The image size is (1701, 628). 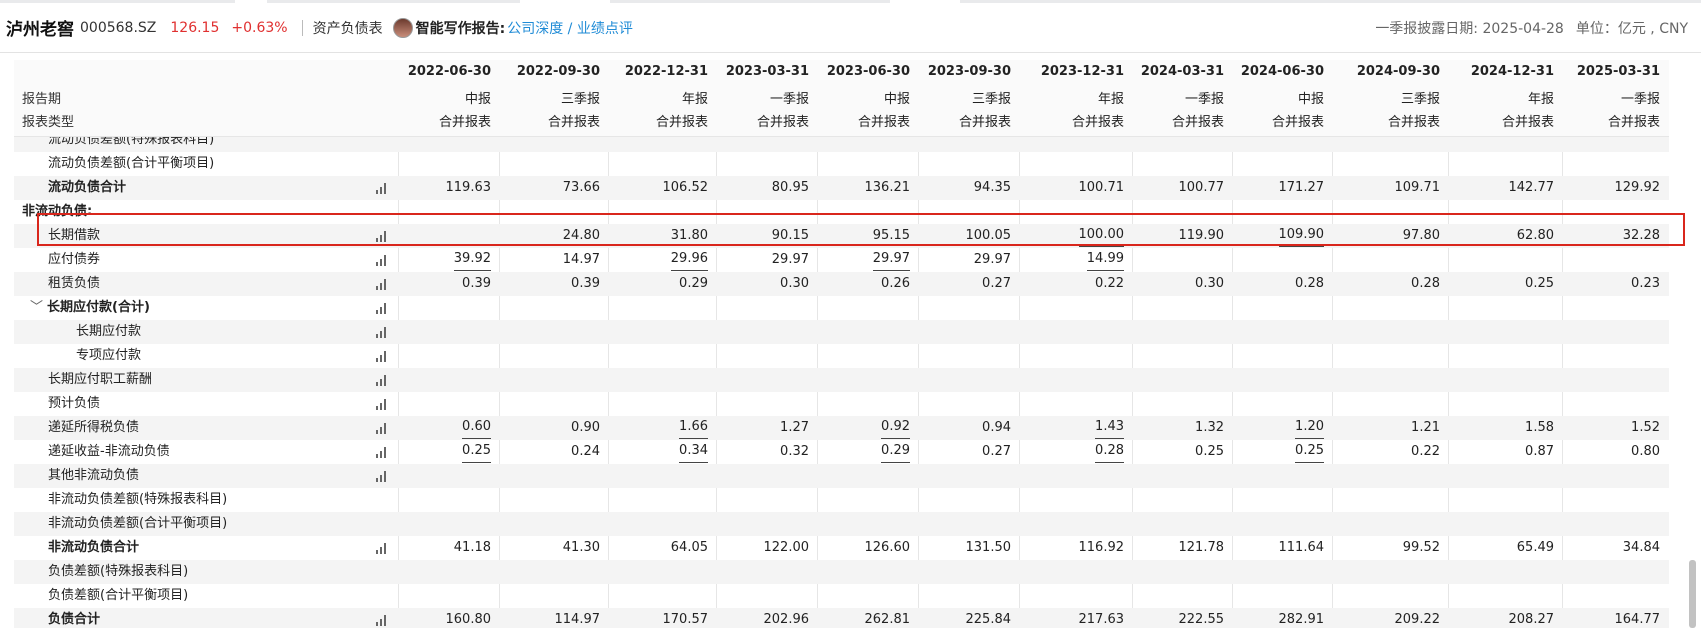 What do you see at coordinates (1301, 235) in the screenshot?
I see `cell-value: 109.90` at bounding box center [1301, 235].